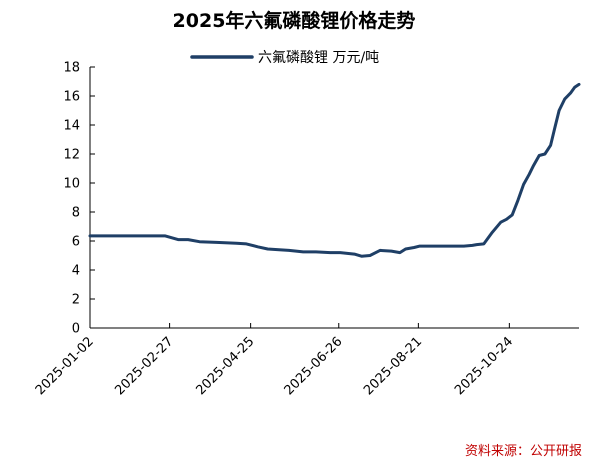 The image size is (589, 470). What do you see at coordinates (76, 271) in the screenshot?
I see `y-tick-label: 4` at bounding box center [76, 271].